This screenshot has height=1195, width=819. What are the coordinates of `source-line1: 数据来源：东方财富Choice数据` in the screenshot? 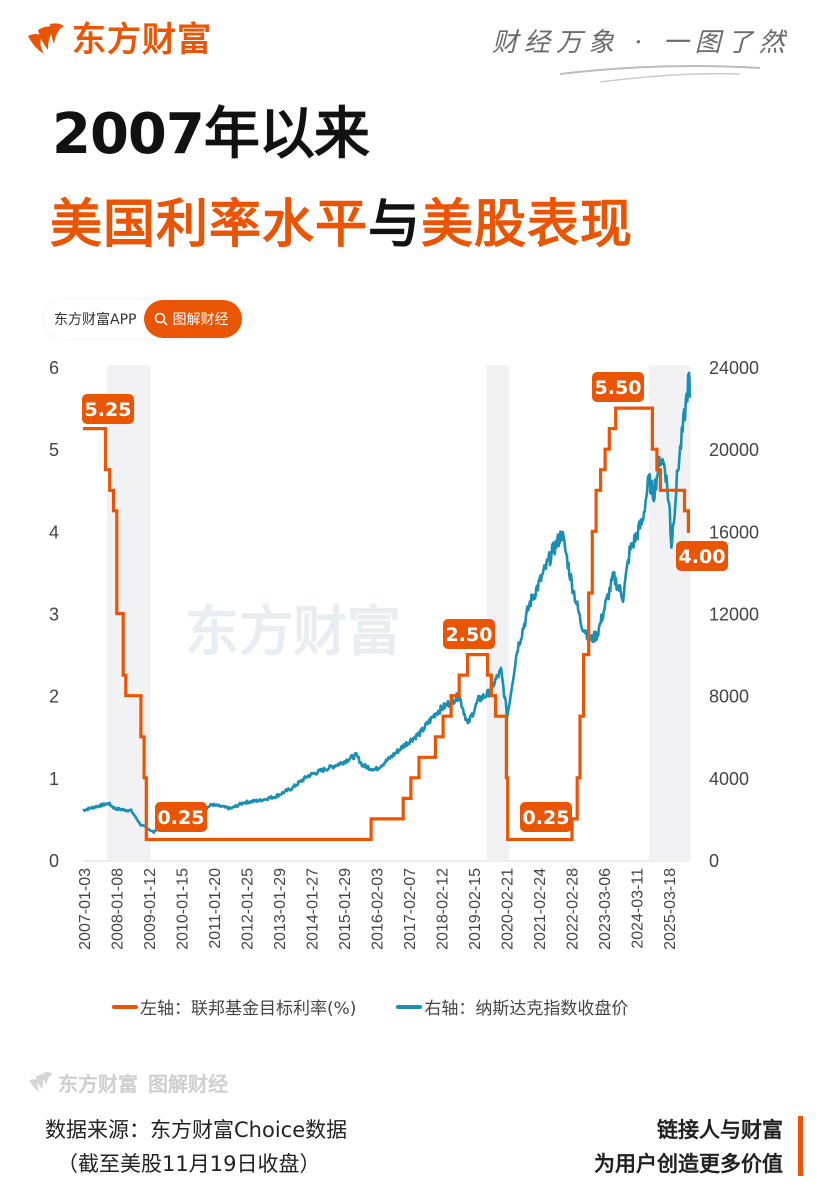 It's located at (196, 1130).